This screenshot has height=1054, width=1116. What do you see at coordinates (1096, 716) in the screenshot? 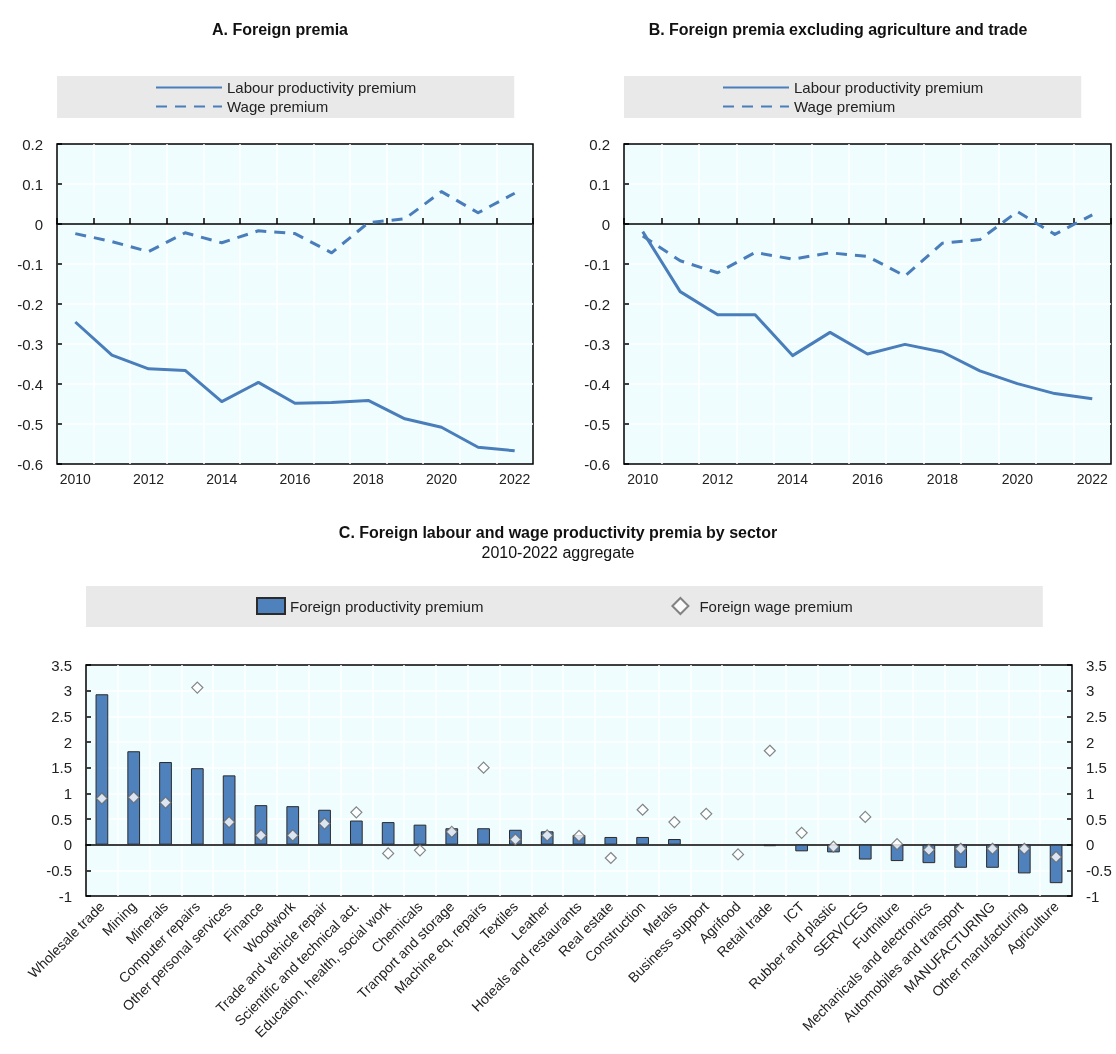
I see `y2-tick-label: 2.5` at bounding box center [1096, 716].